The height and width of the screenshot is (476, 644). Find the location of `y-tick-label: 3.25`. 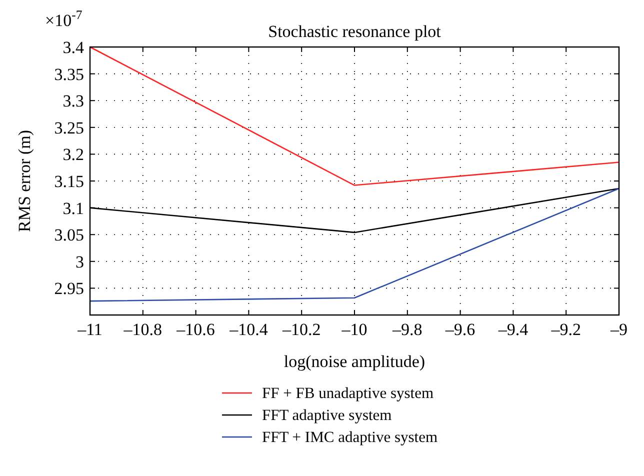

y-tick-label: 3.25 is located at coordinates (69, 128).